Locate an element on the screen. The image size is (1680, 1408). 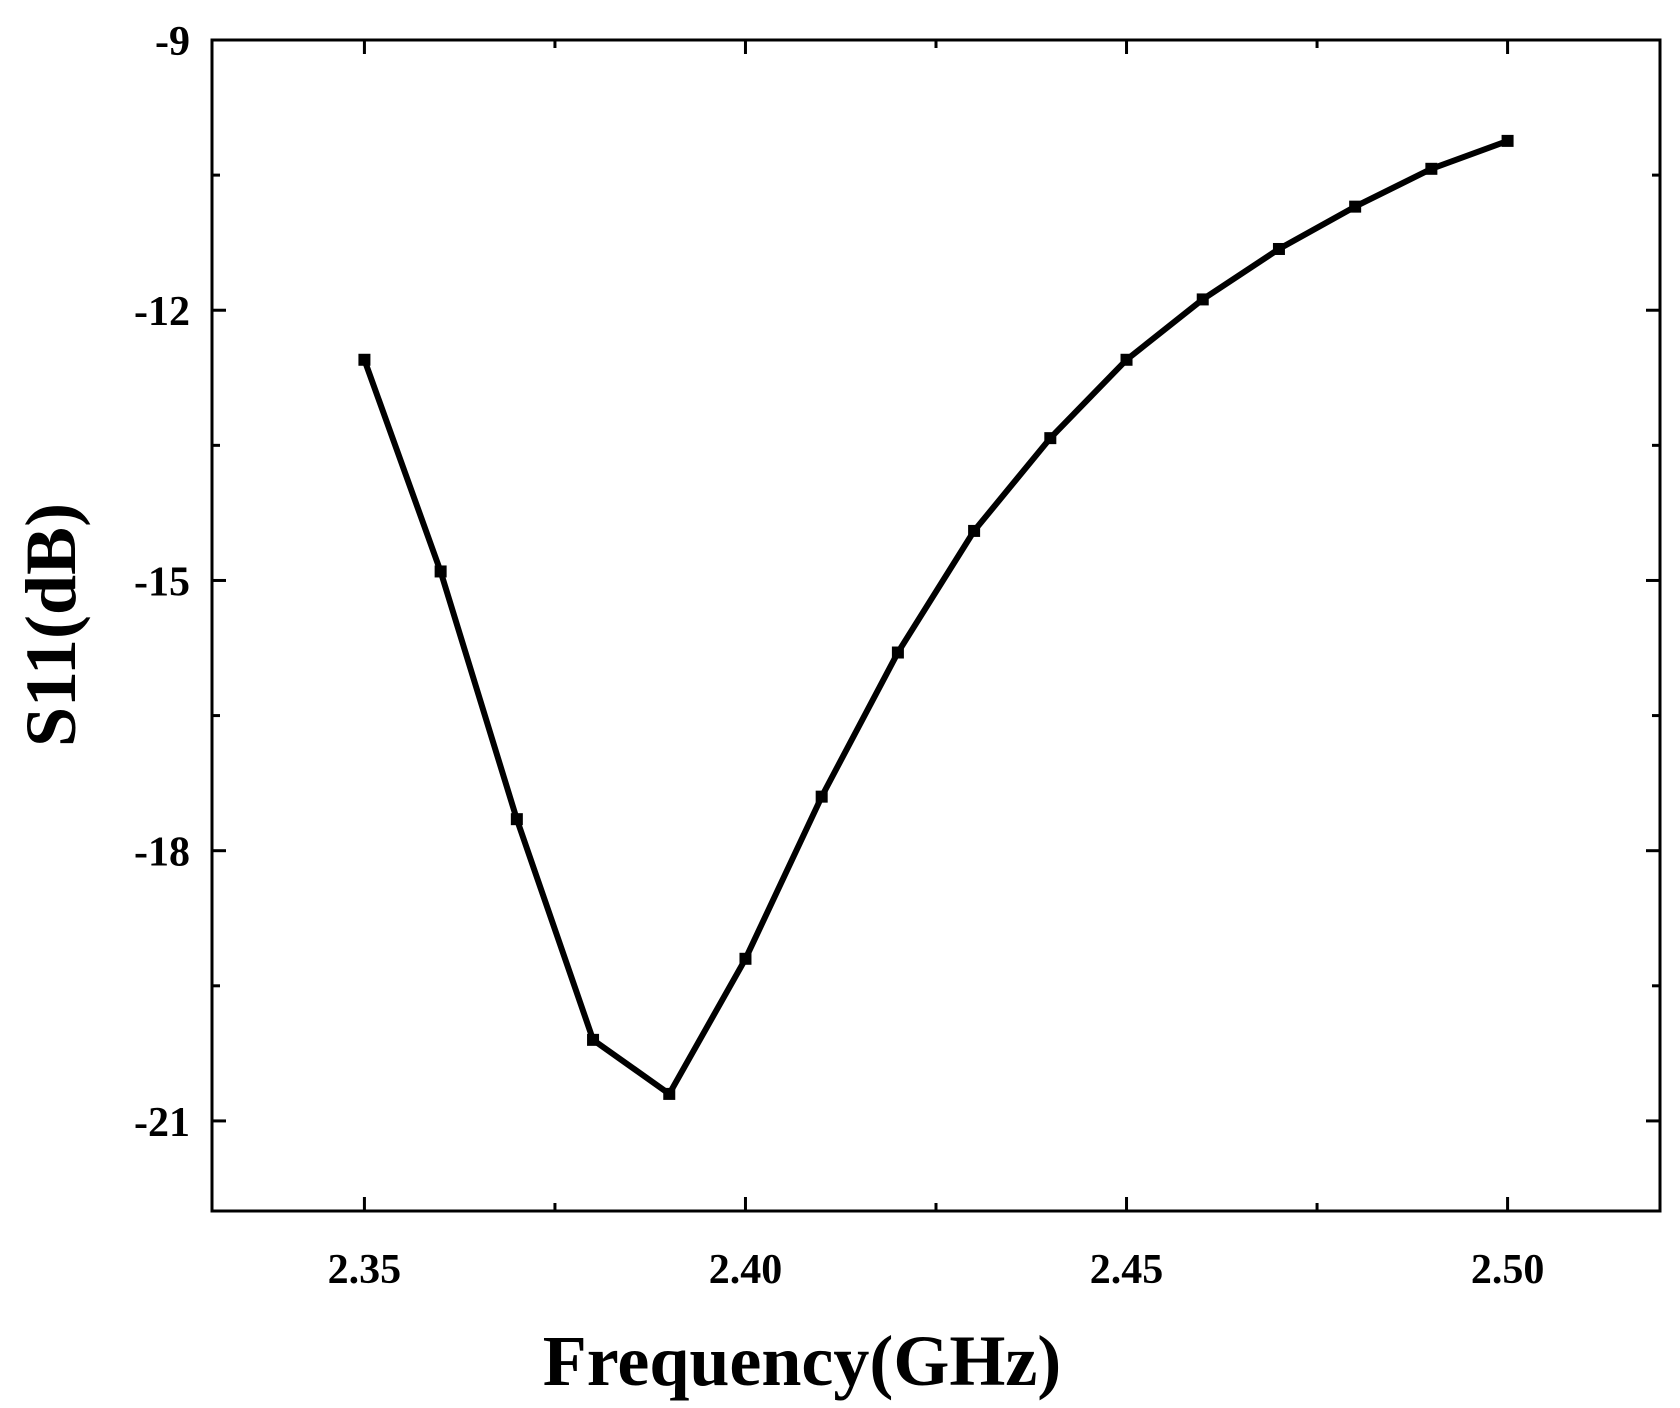
x-tick-label: 2.40 is located at coordinates (746, 1270).